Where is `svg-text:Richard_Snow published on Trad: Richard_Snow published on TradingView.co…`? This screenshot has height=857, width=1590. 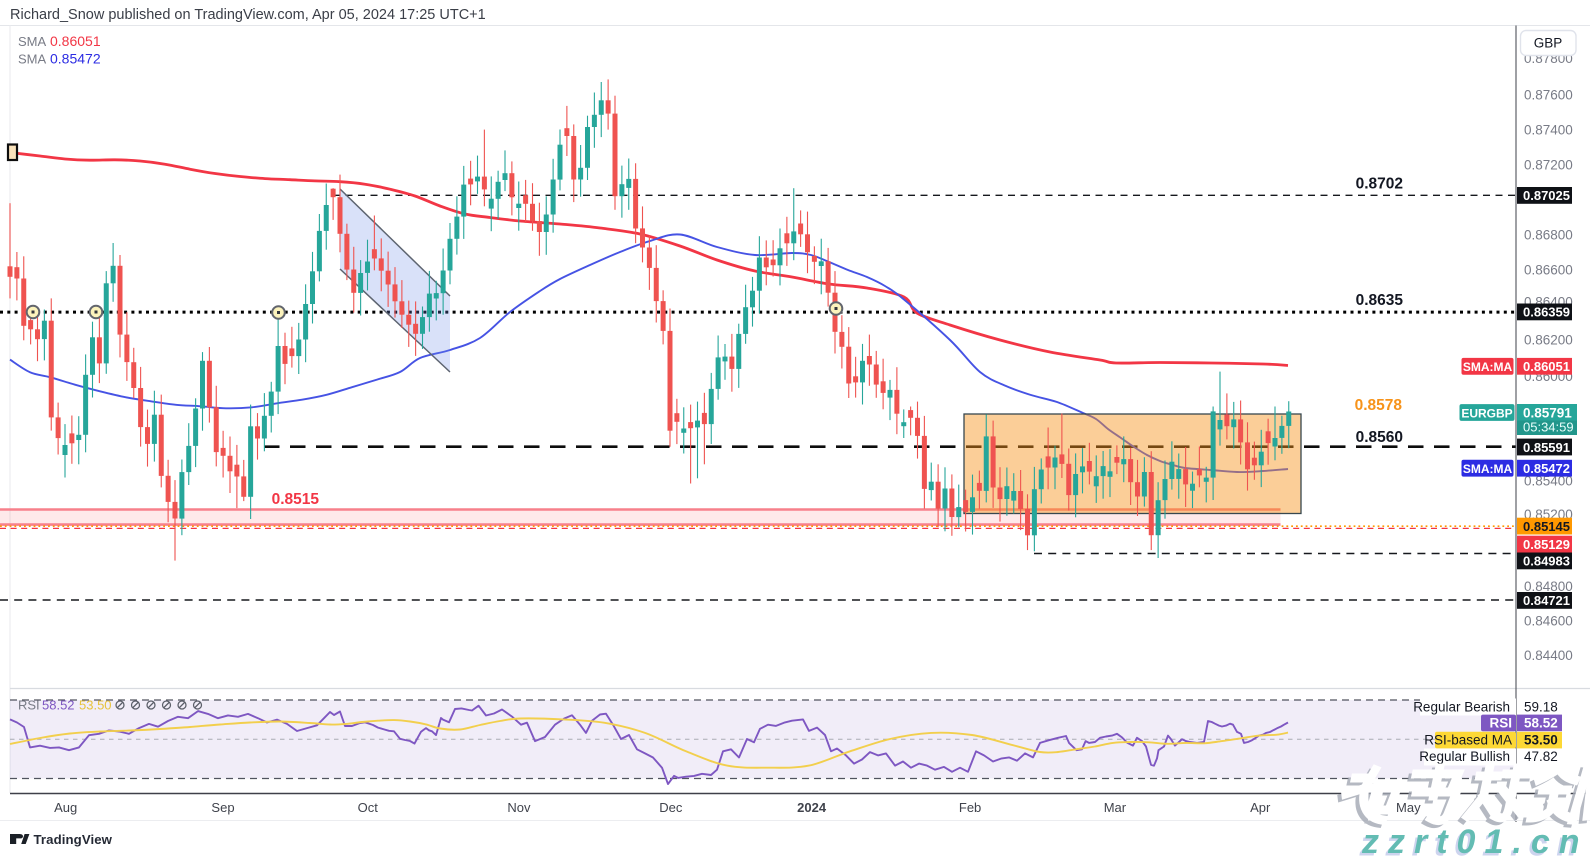
svg-text:Richard_Snow published on Trad: Richard_Snow published on TradingView.co… is located at coordinates (248, 15).